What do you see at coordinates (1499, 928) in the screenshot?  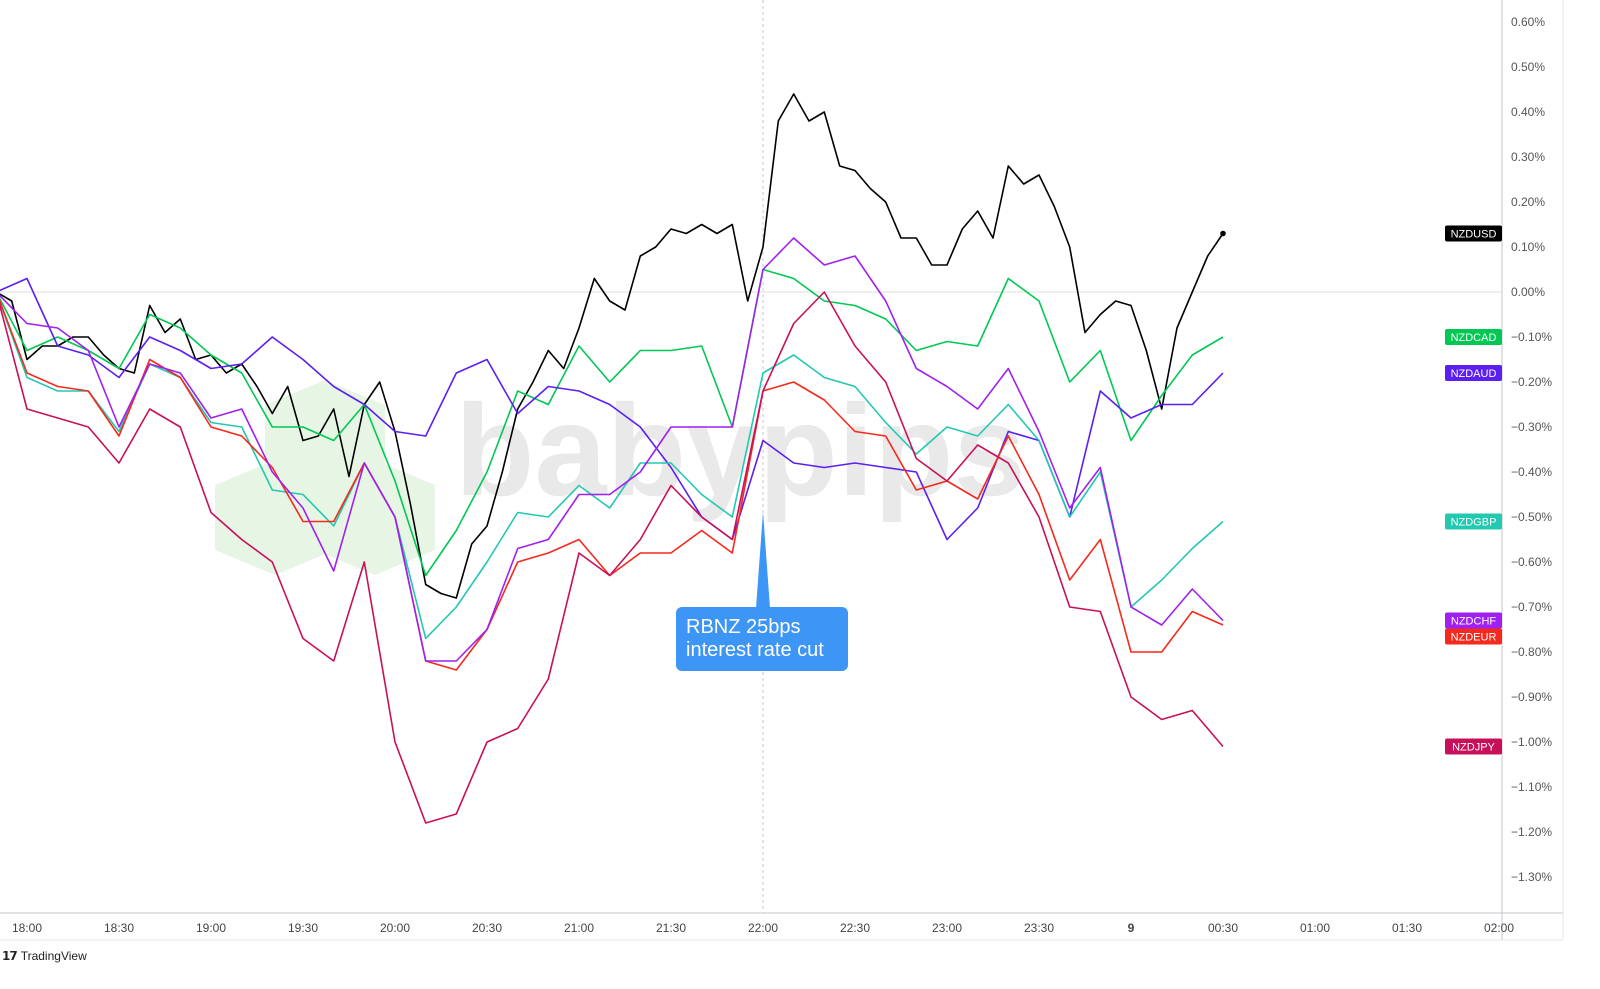 I see `x-tick-label: 02:00` at bounding box center [1499, 928].